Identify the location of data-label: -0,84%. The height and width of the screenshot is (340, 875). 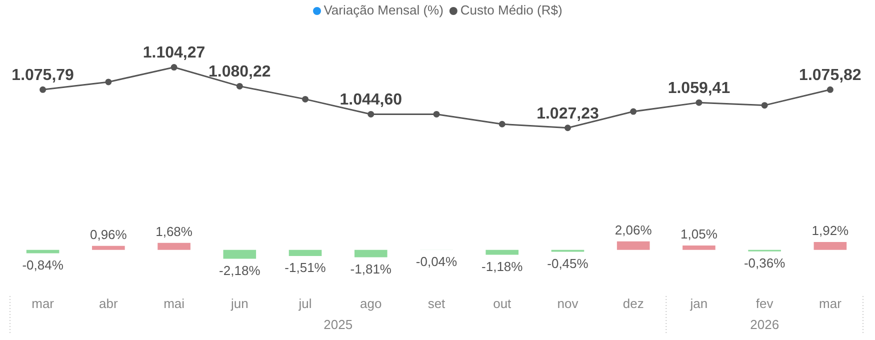
(43, 264).